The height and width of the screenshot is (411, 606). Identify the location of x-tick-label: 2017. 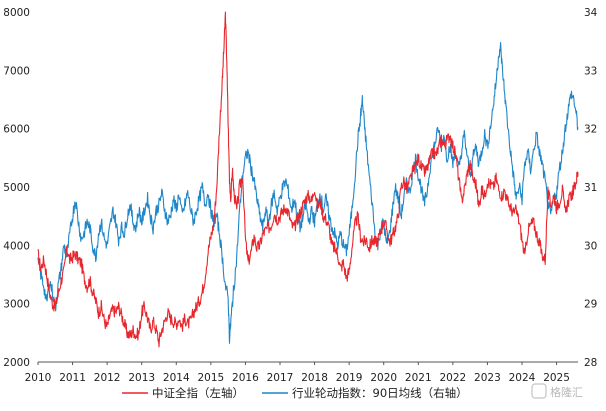
(280, 378).